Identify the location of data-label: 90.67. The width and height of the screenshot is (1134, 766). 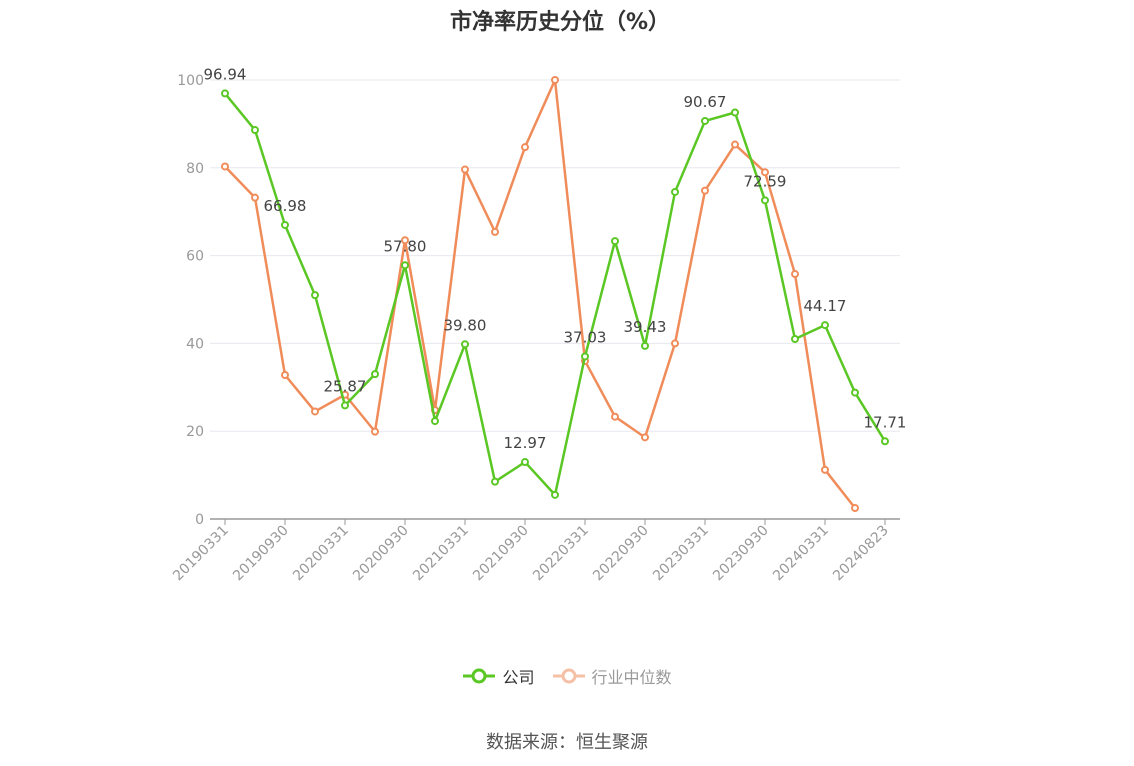
(705, 102).